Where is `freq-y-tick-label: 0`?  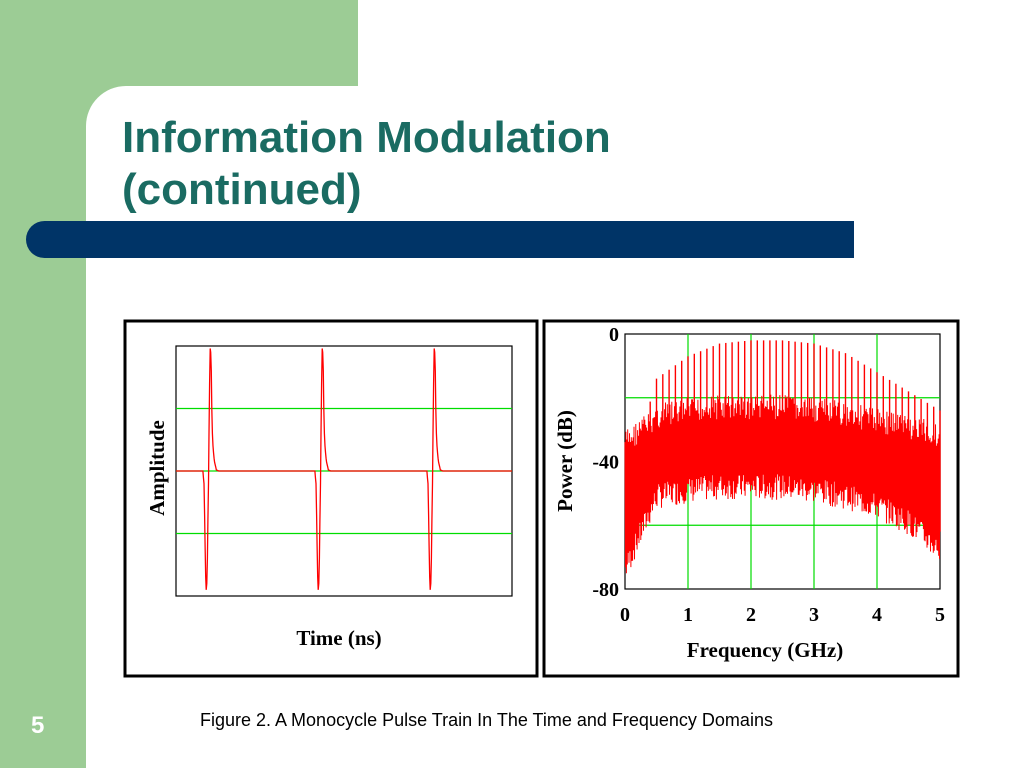 freq-y-tick-label: 0 is located at coordinates (614, 335).